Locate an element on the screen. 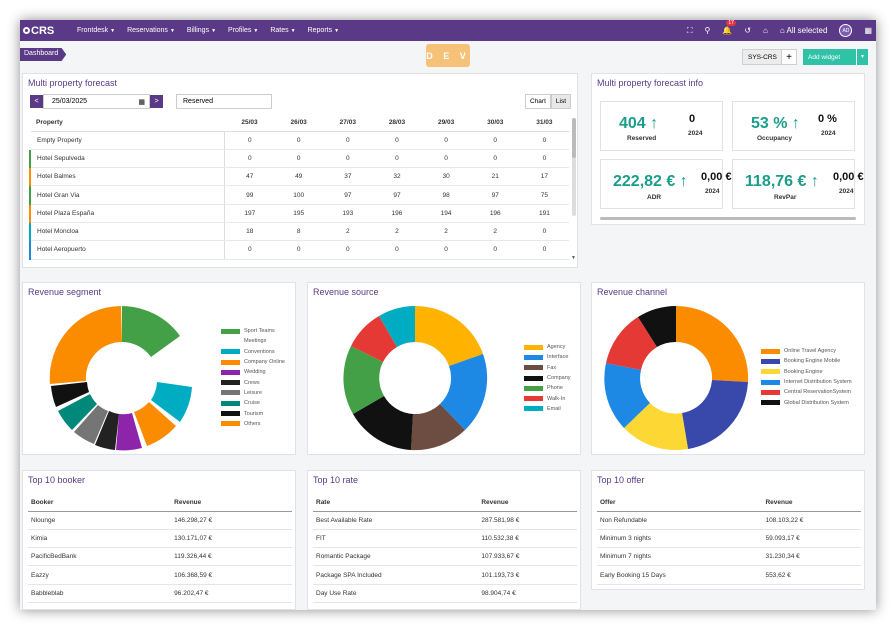  property-selector: ⌂ All selected is located at coordinates (803, 30).